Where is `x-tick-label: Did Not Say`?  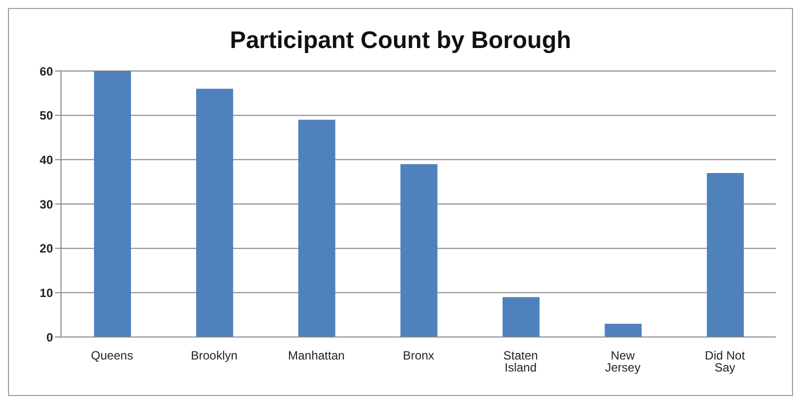
x-tick-label: Did Not Say is located at coordinates (725, 361).